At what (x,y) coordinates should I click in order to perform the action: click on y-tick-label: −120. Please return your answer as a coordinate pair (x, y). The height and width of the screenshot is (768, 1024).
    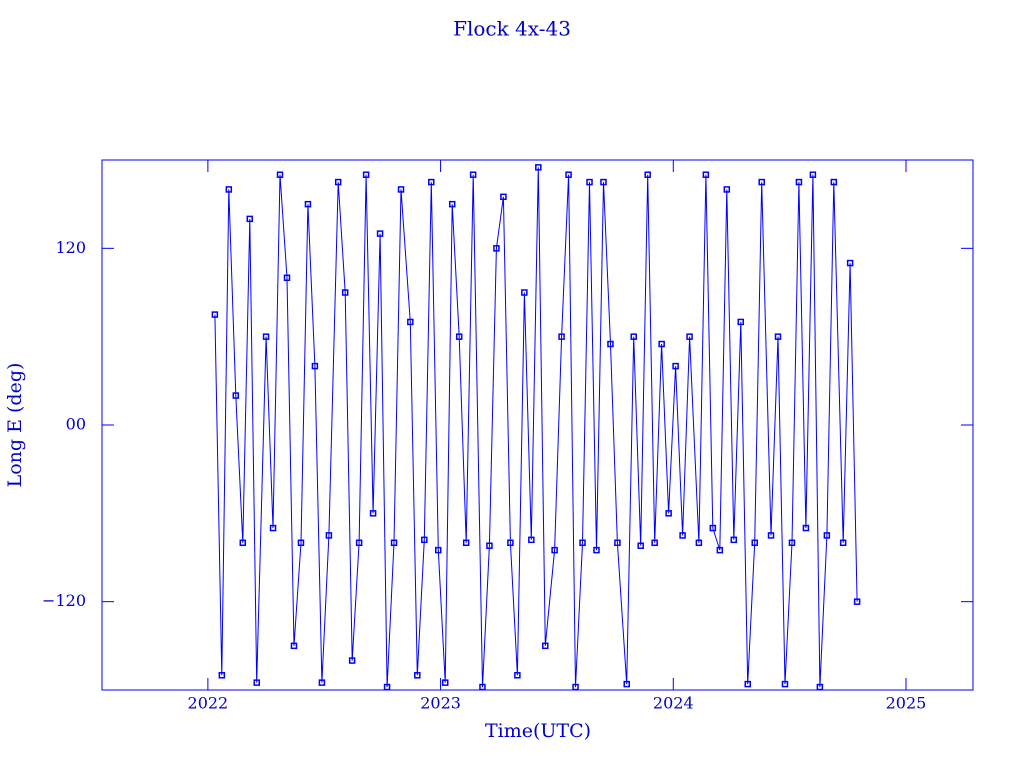
    Looking at the image, I should click on (64, 600).